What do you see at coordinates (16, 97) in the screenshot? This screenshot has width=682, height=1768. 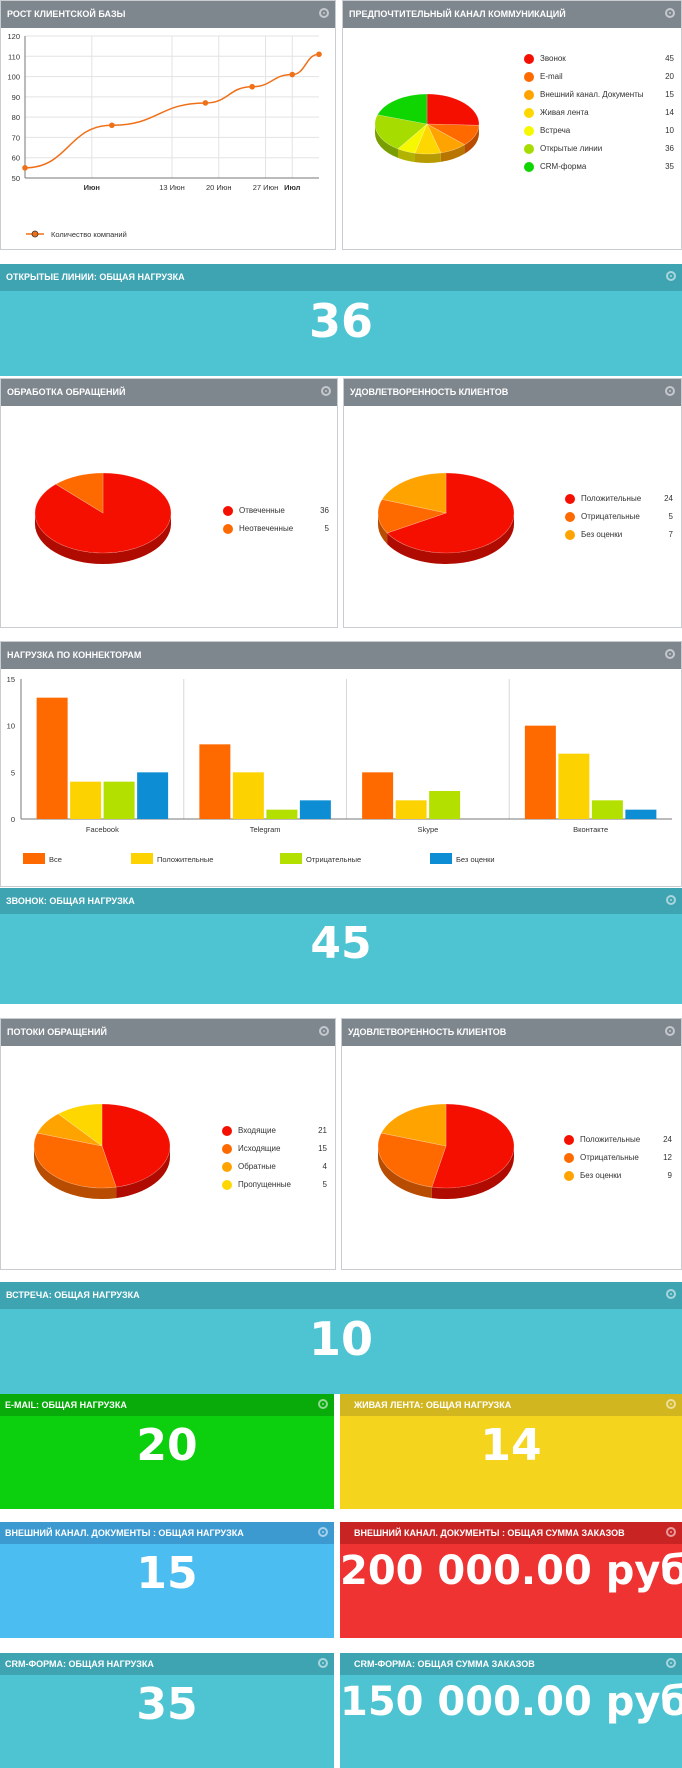 I see `y-tick-label: 90` at bounding box center [16, 97].